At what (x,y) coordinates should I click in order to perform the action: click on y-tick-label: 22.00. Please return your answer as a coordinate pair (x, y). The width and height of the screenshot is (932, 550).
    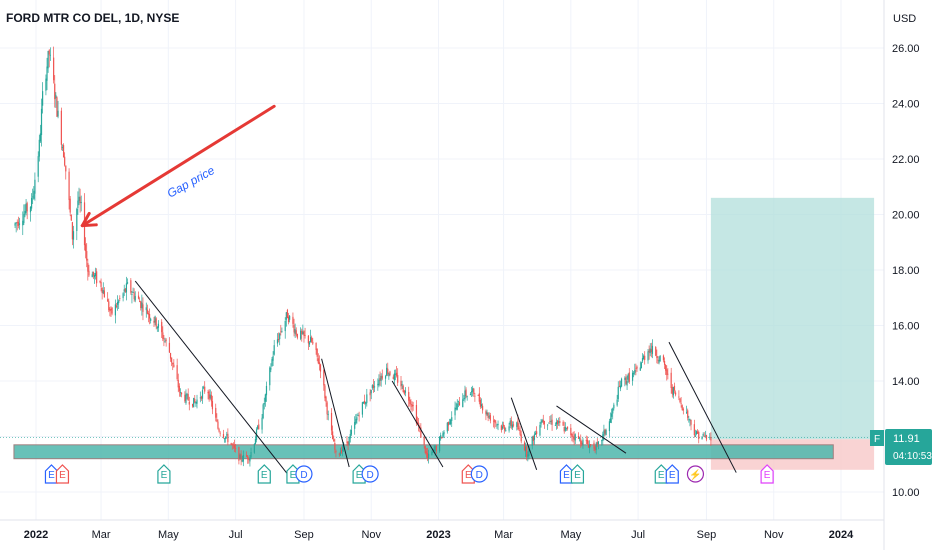
    Looking at the image, I should click on (906, 160).